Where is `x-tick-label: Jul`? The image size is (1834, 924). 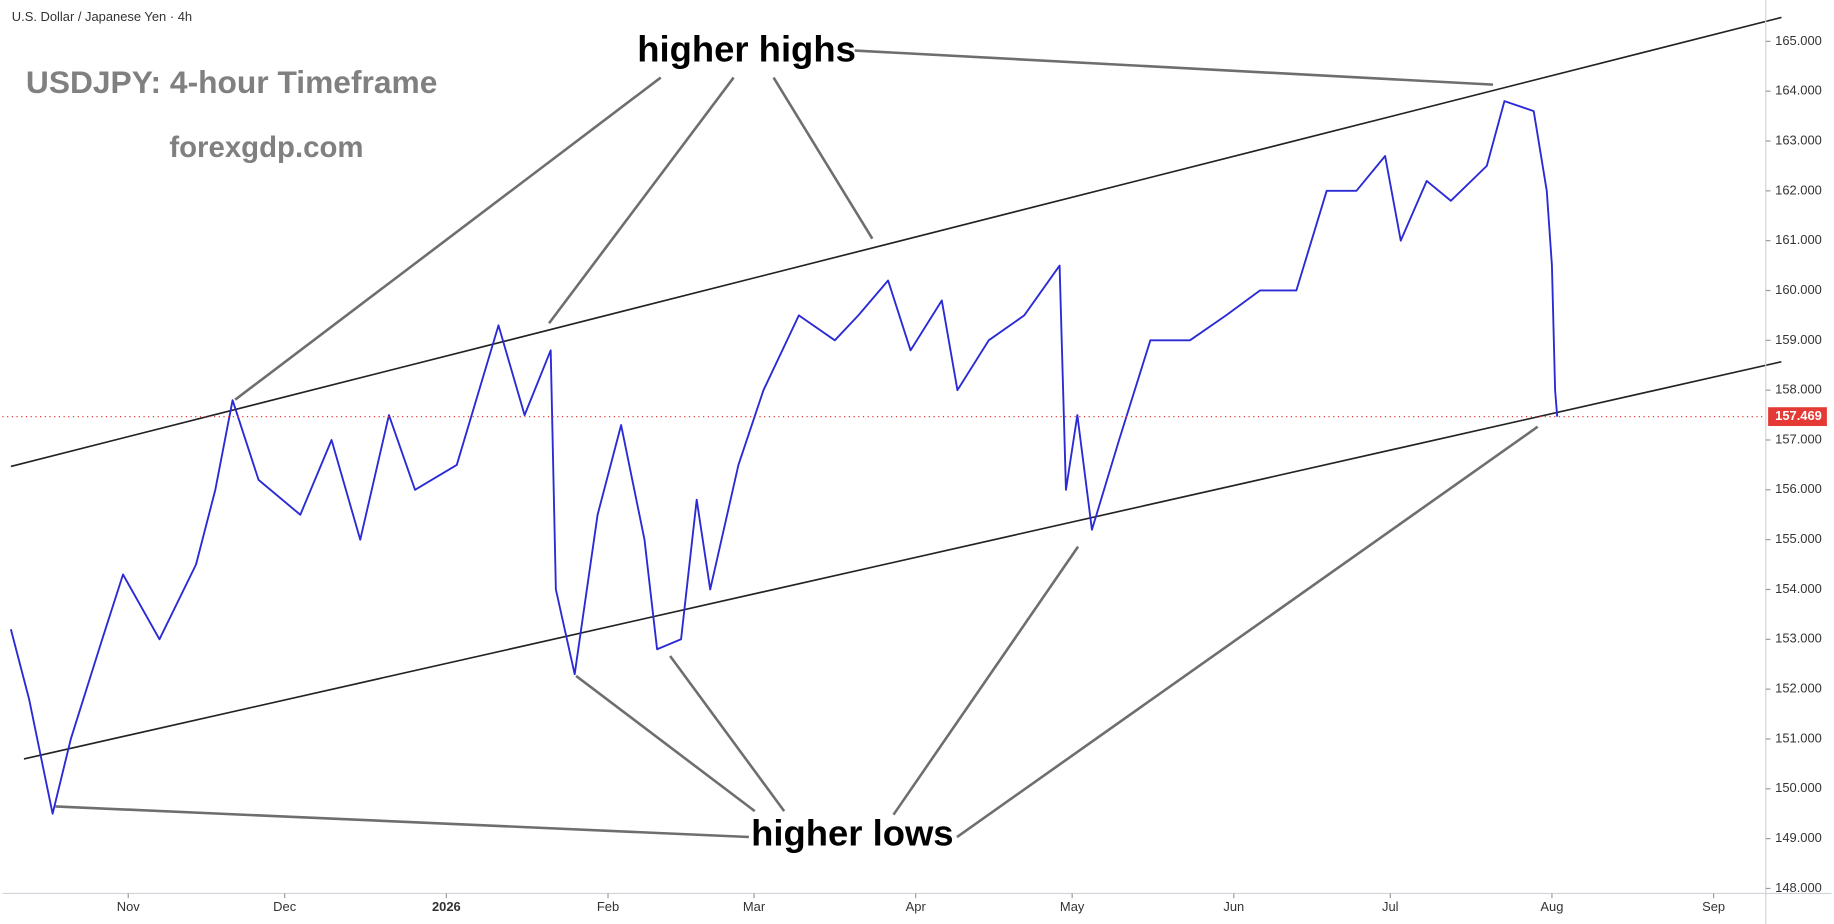 x-tick-label: Jul is located at coordinates (1390, 906).